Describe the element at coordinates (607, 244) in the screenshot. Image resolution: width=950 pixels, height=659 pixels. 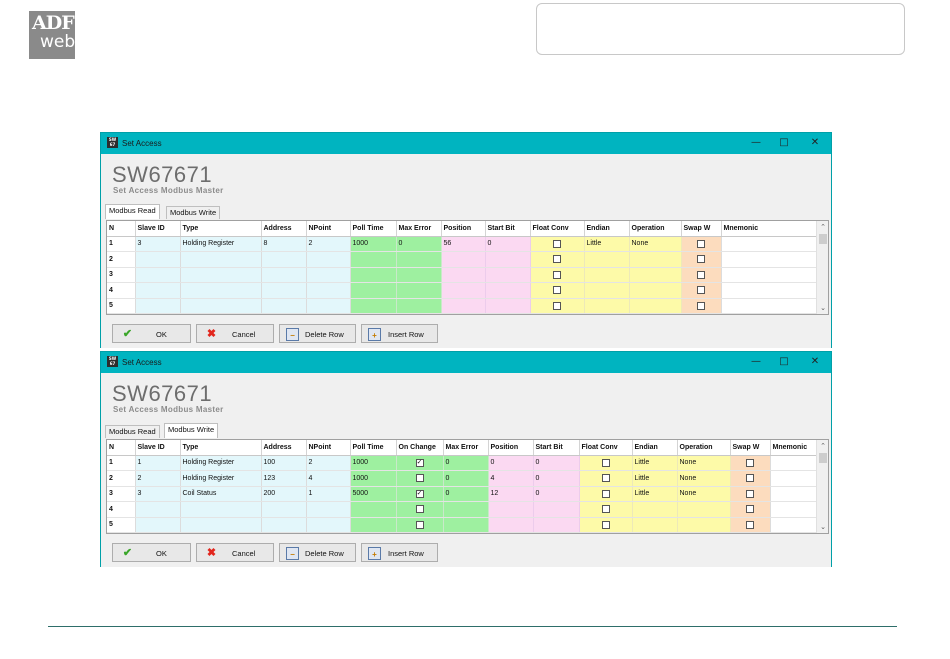
I see `table-cell: Little` at that location.